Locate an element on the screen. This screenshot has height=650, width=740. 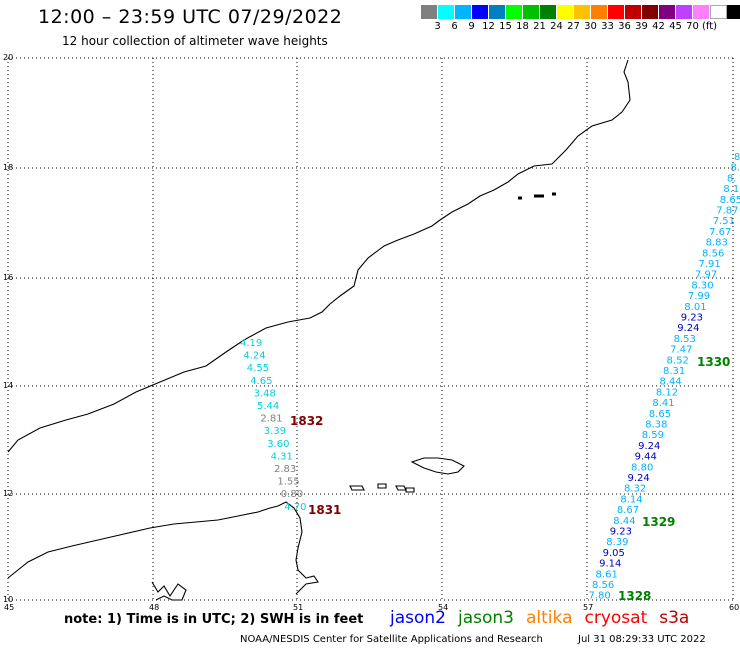
swh-value: 8.14 is located at coordinates (631, 499).